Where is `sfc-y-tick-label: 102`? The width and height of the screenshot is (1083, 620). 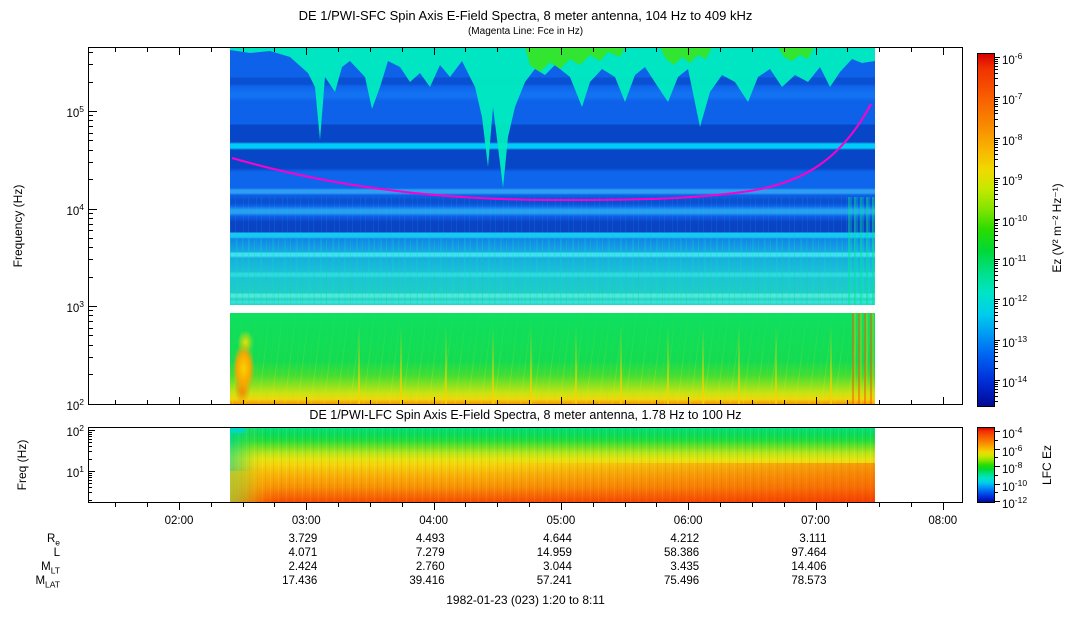 sfc-y-tick-label: 102 is located at coordinates (75, 404).